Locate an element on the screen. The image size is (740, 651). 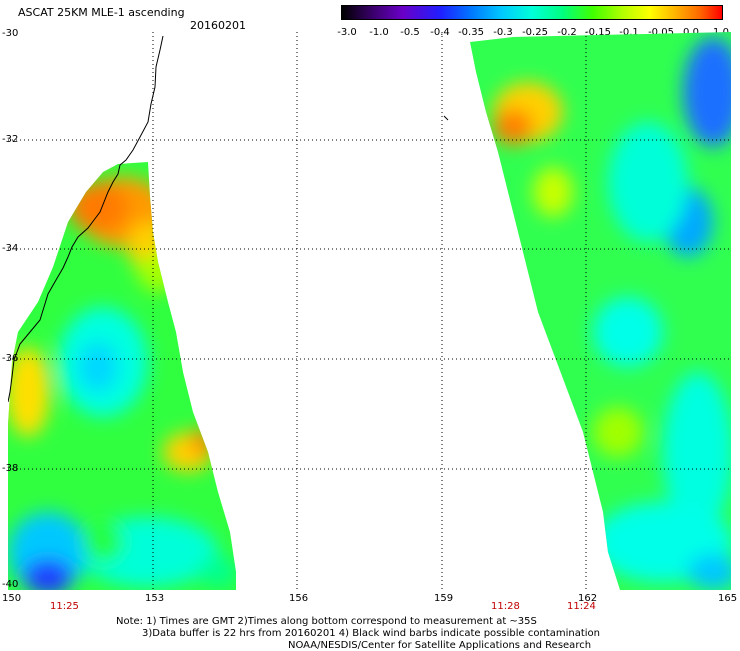
lon-label: 159 is located at coordinates (444, 598).